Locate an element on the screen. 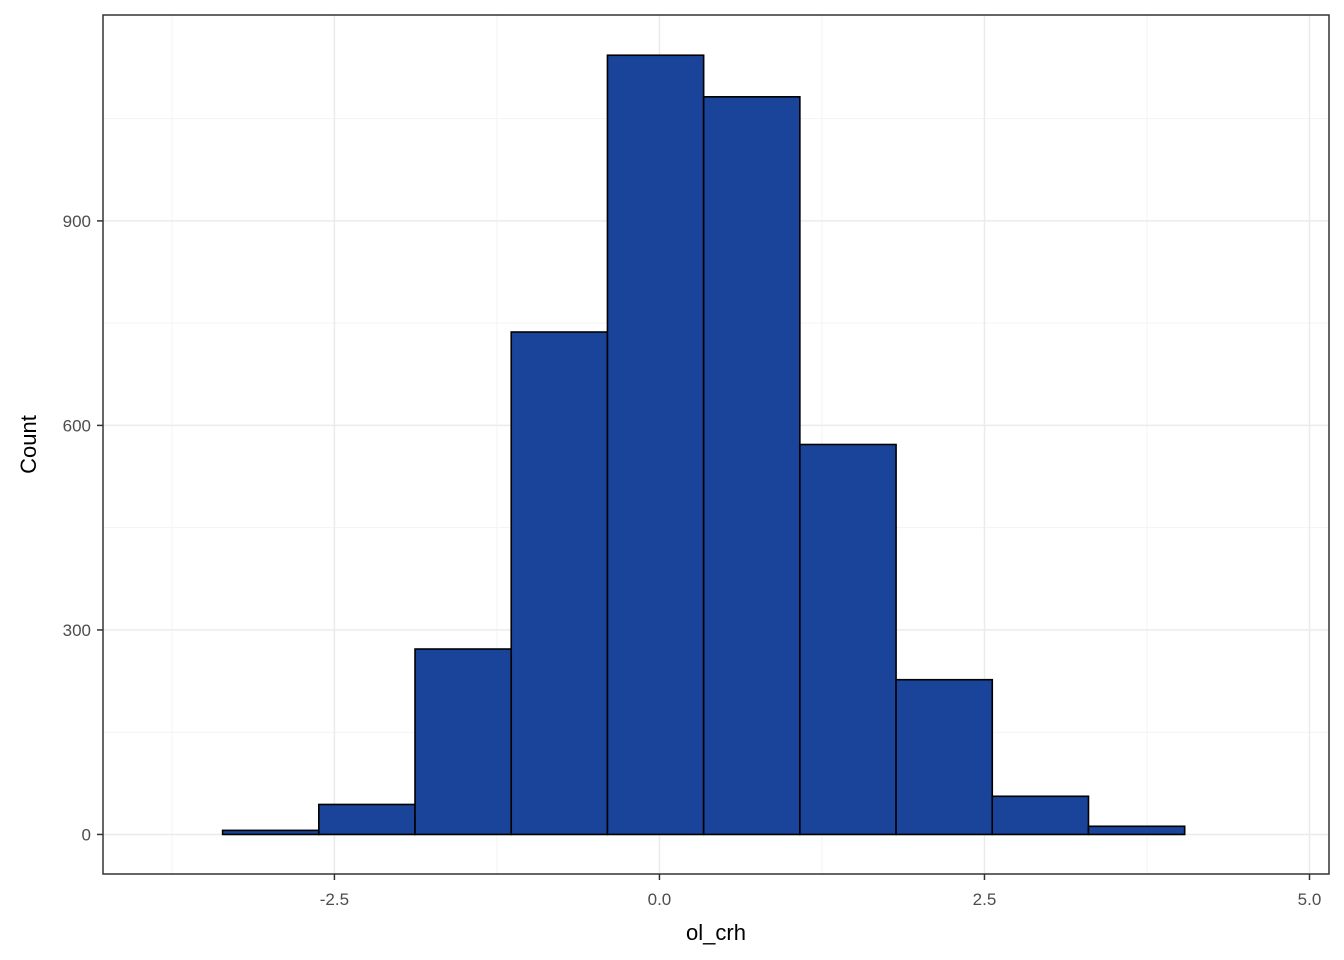  y-tick-label: 600 is located at coordinates (77, 425).